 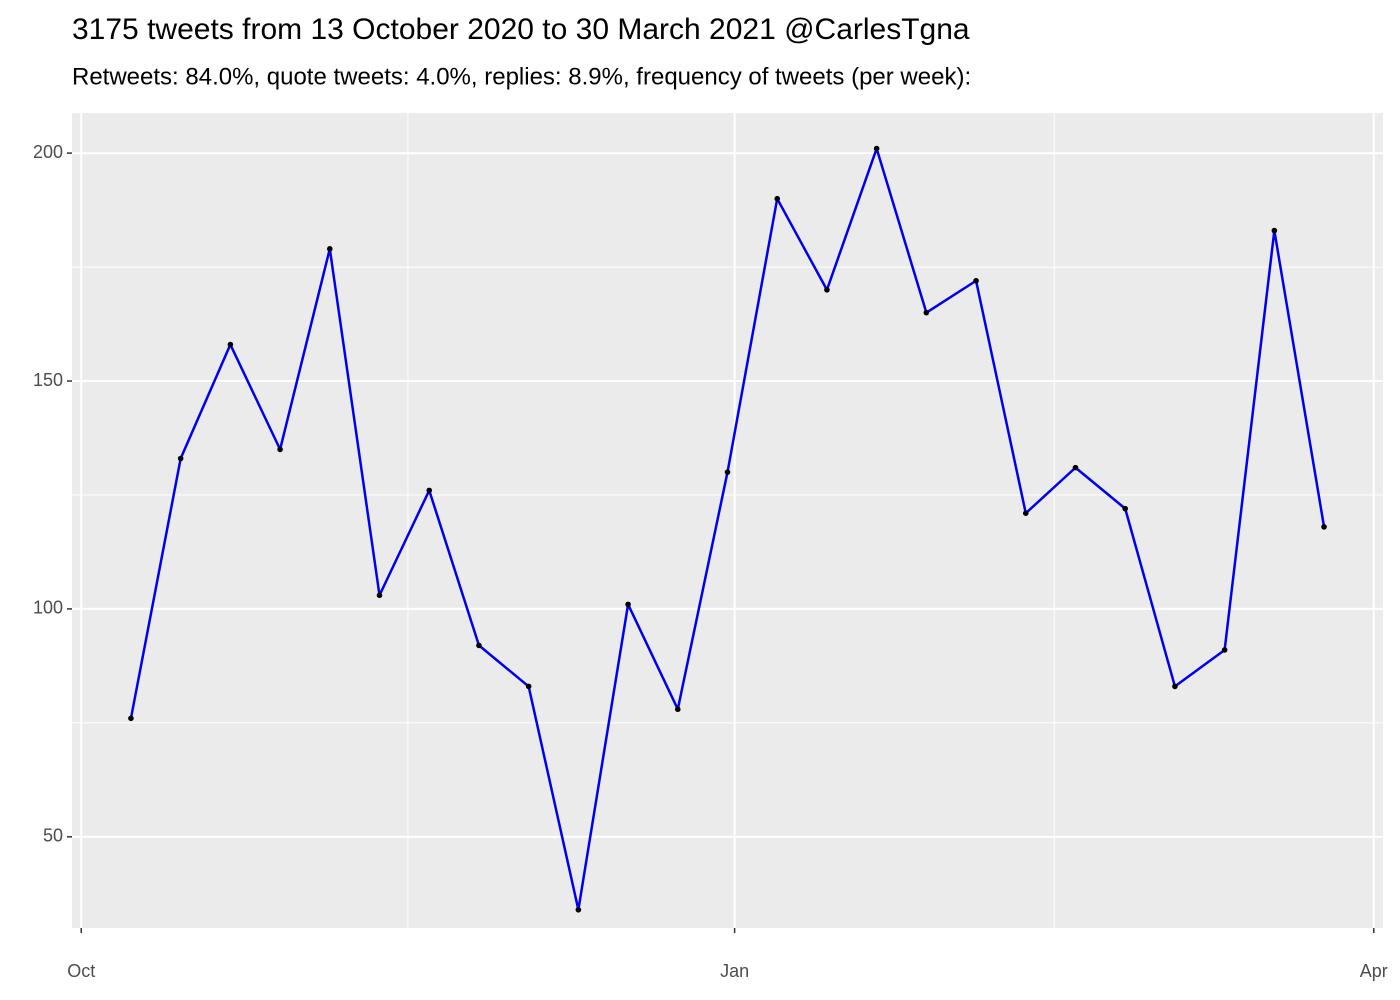 What do you see at coordinates (734, 971) in the screenshot?
I see `x-tick-label: Jan` at bounding box center [734, 971].